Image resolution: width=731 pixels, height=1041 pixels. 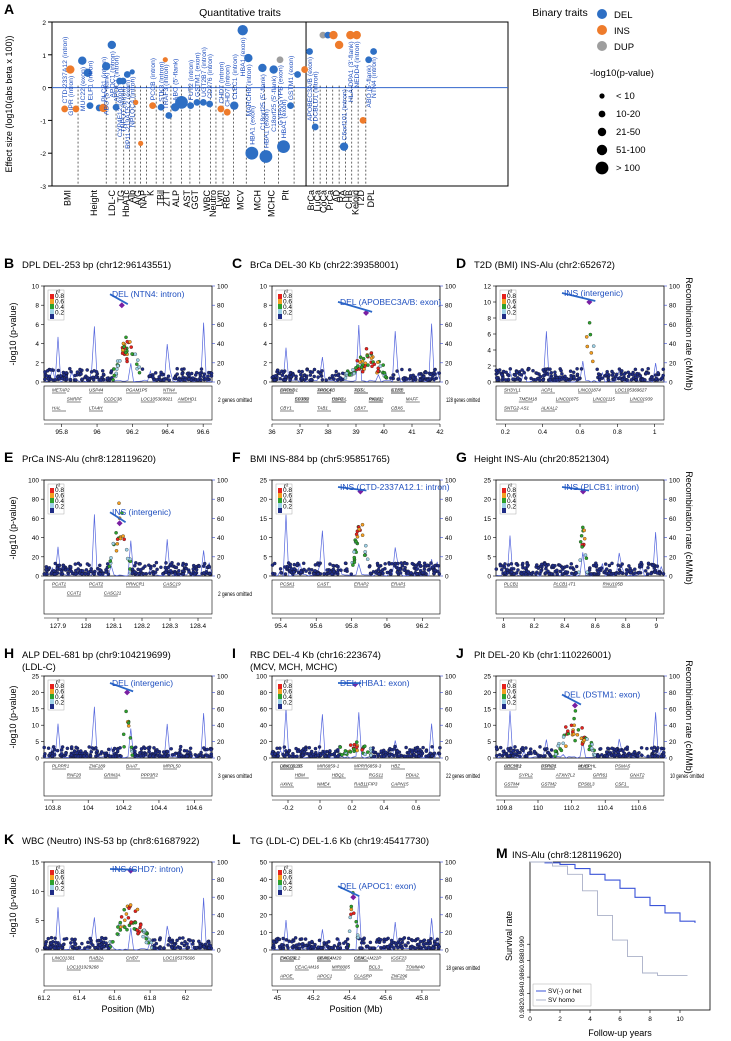 I want to click on r-tick-label: 60, so click(x=449, y=325).